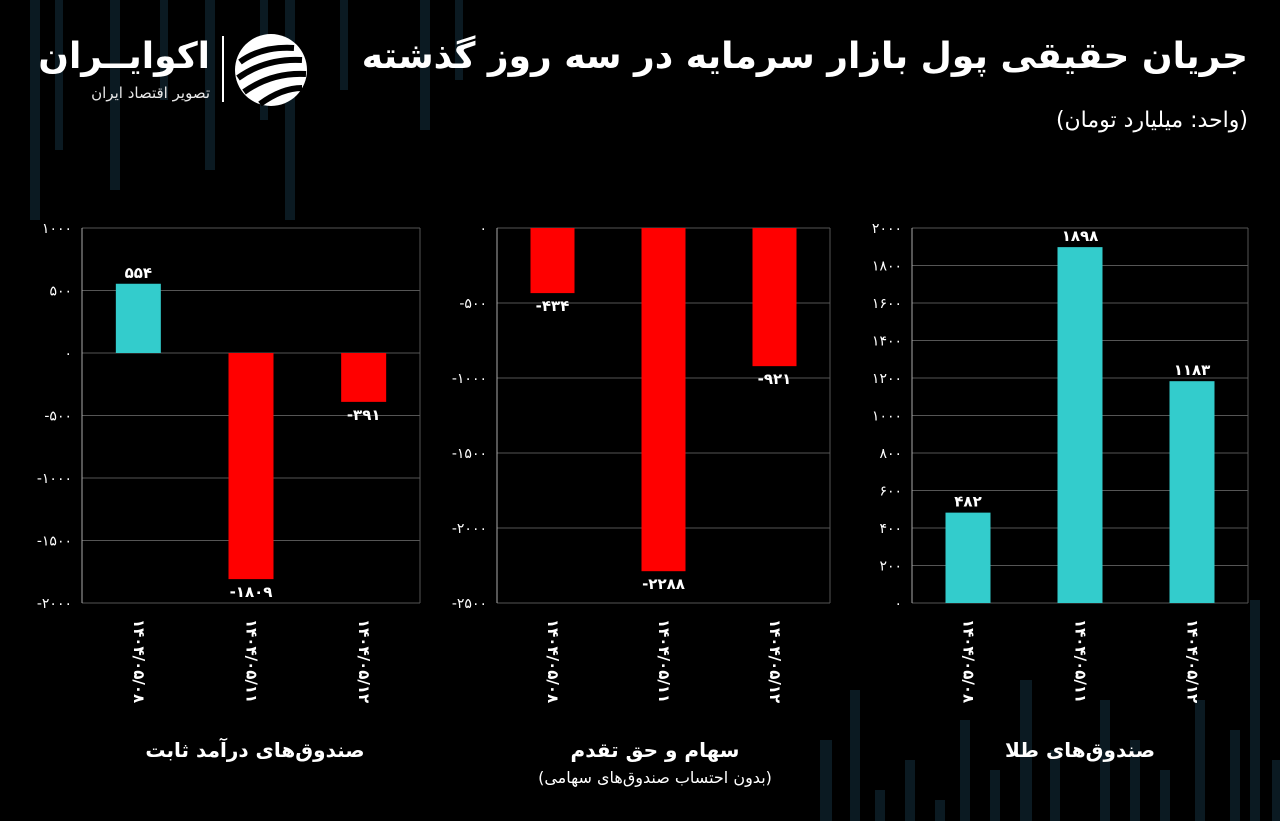  Describe the element at coordinates (890, 454) in the screenshot. I see `y-tick-label: ۸۰۰` at that location.